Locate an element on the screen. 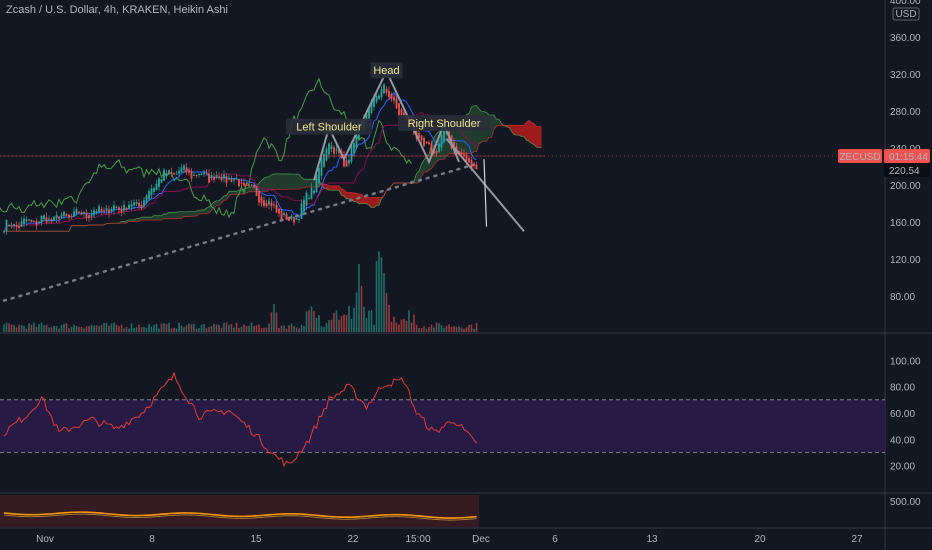  rsi-band is located at coordinates (442, 426).